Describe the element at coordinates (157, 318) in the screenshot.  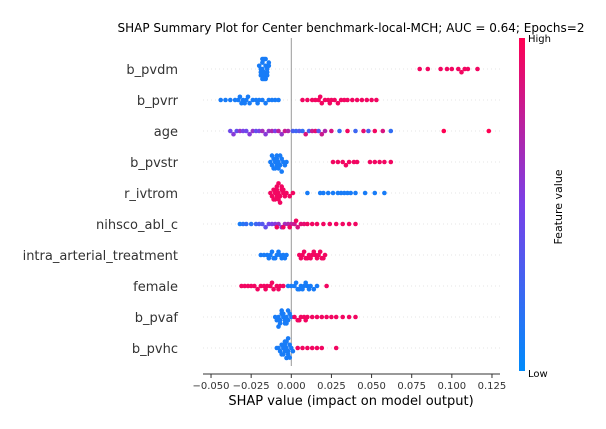
I see `feature-label: b_pvaf` at that location.